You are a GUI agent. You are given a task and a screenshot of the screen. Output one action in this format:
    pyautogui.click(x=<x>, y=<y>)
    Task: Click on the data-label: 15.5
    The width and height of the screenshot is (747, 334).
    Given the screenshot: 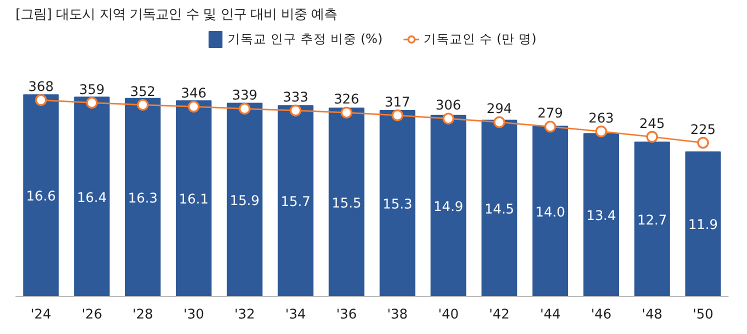 What is the action you would take?
    pyautogui.click(x=347, y=204)
    